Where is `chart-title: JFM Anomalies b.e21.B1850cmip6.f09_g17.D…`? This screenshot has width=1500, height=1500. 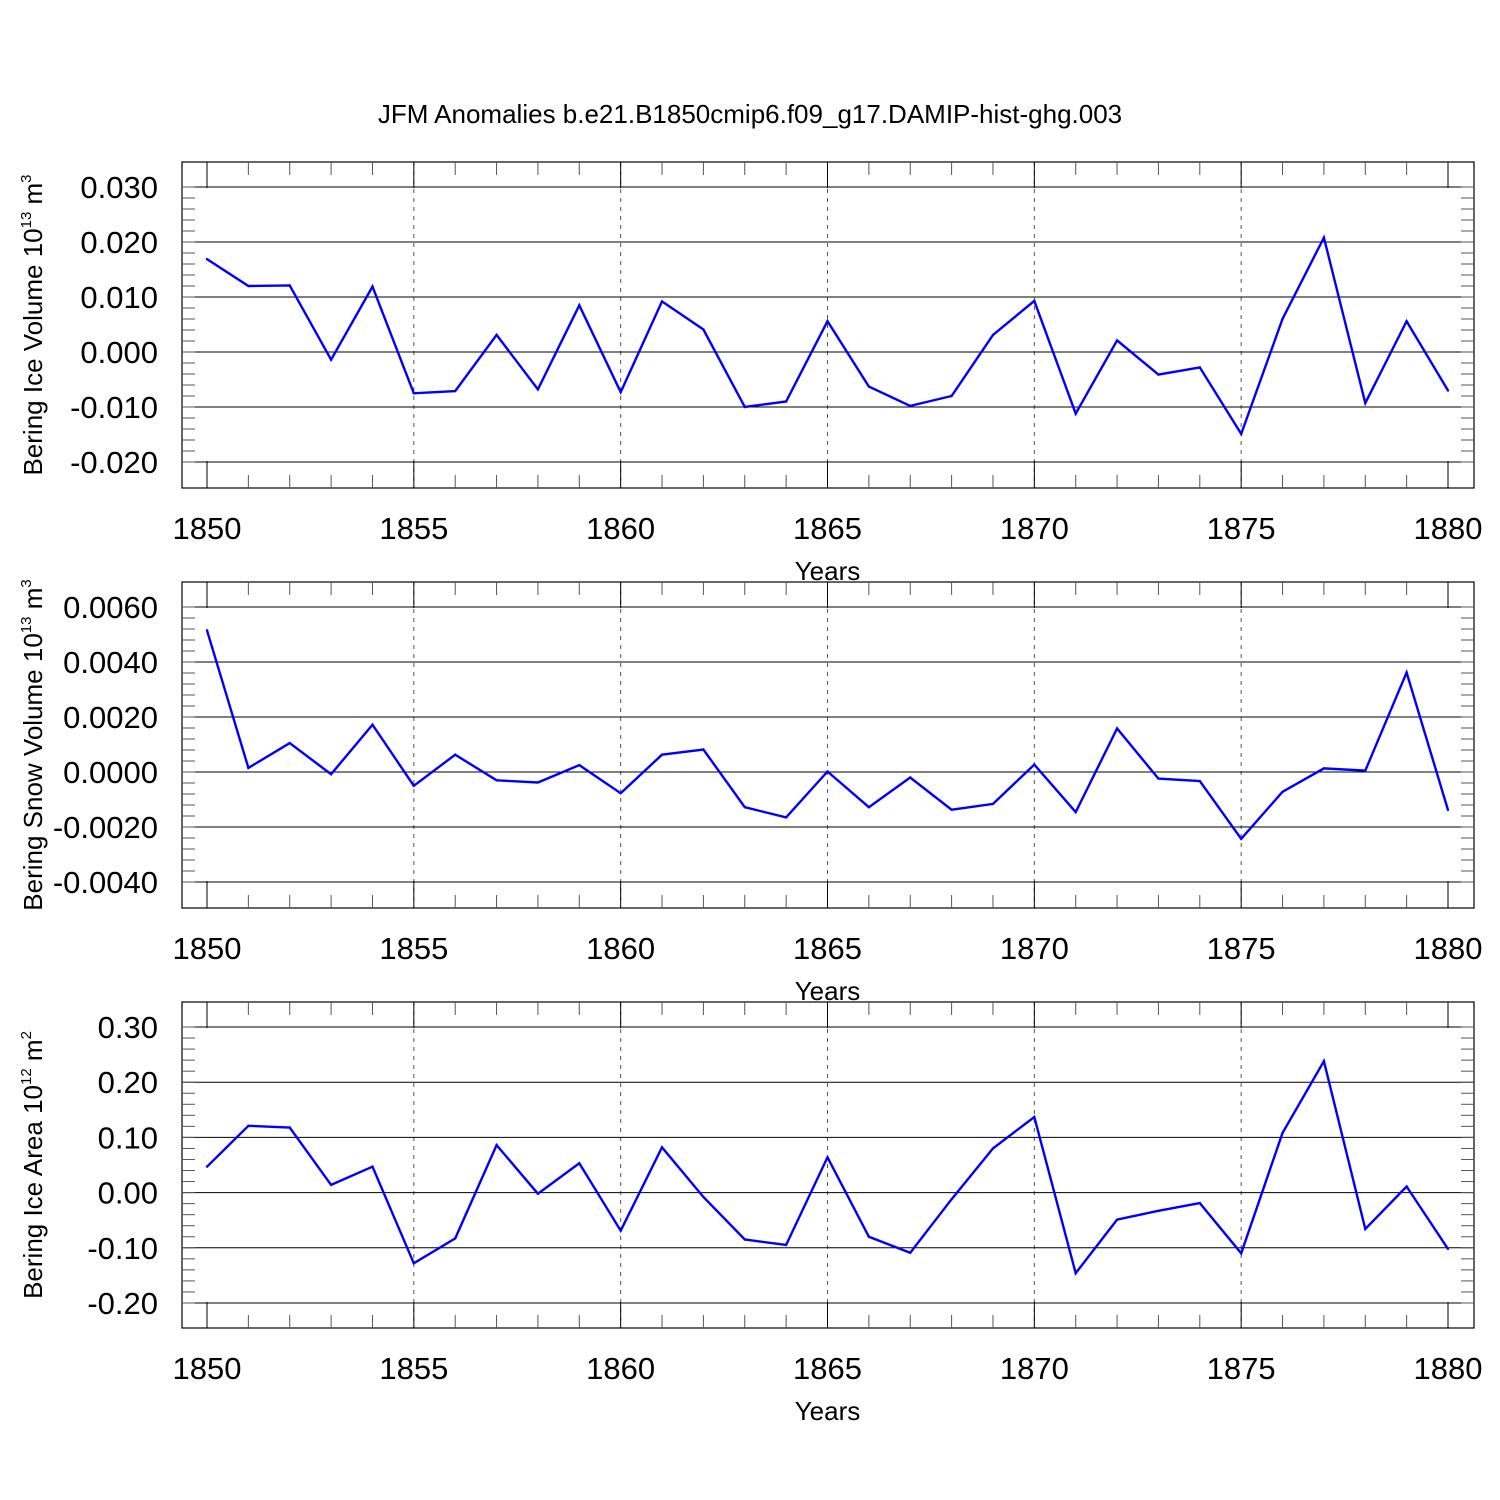
chart-title: JFM Anomalies b.e21.B1850cmip6.f09_g17.D… is located at coordinates (750, 114).